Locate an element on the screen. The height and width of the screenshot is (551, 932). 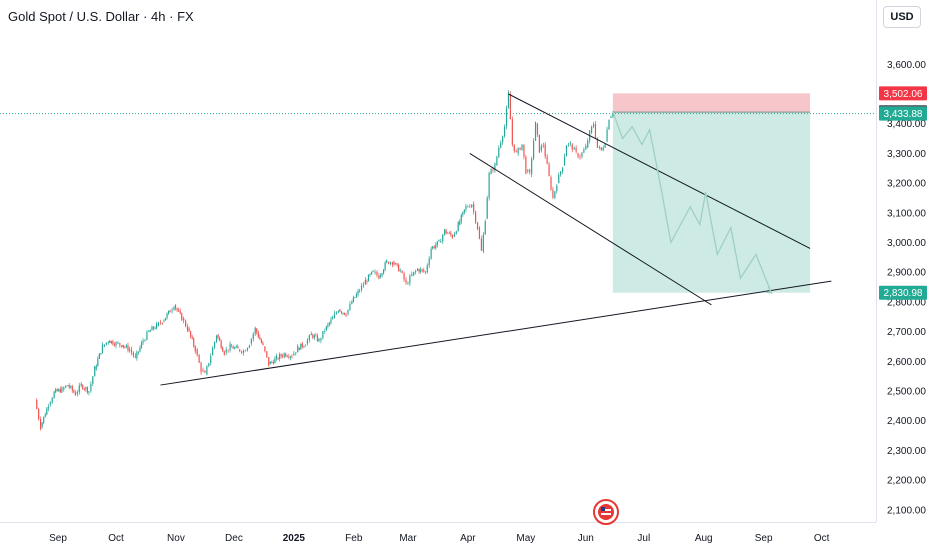
stop-loss-zone is located at coordinates (711, 103).